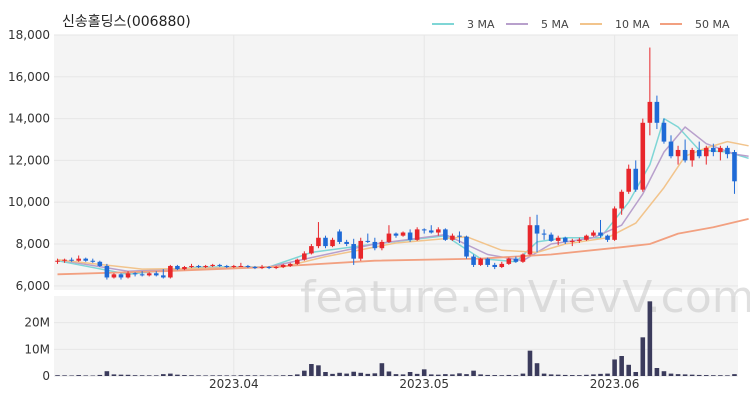 The image size is (750, 400). Describe the element at coordinates (581, 24) in the screenshot. I see `legend: 3 MA 5 MA 10 MA 50 MA` at that location.